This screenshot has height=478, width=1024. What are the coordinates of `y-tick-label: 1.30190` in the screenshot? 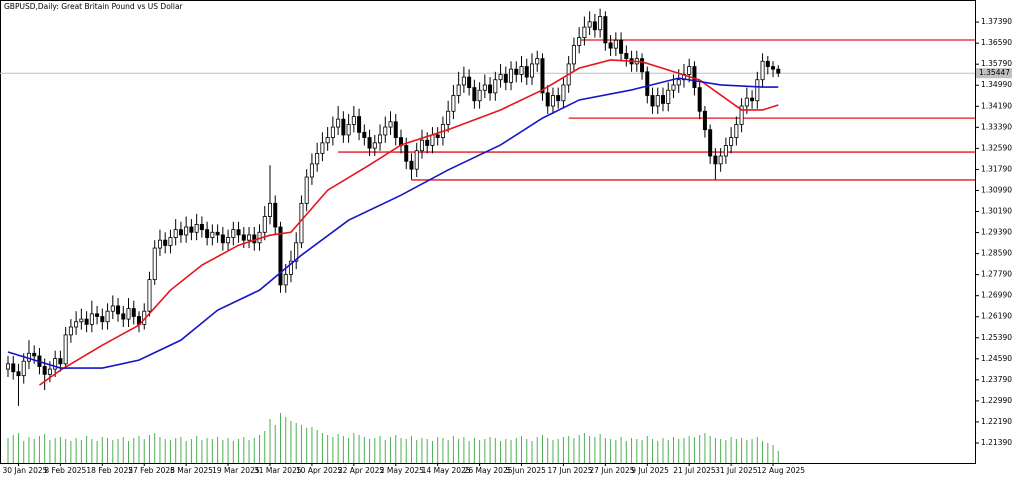 It's located at (996, 211).